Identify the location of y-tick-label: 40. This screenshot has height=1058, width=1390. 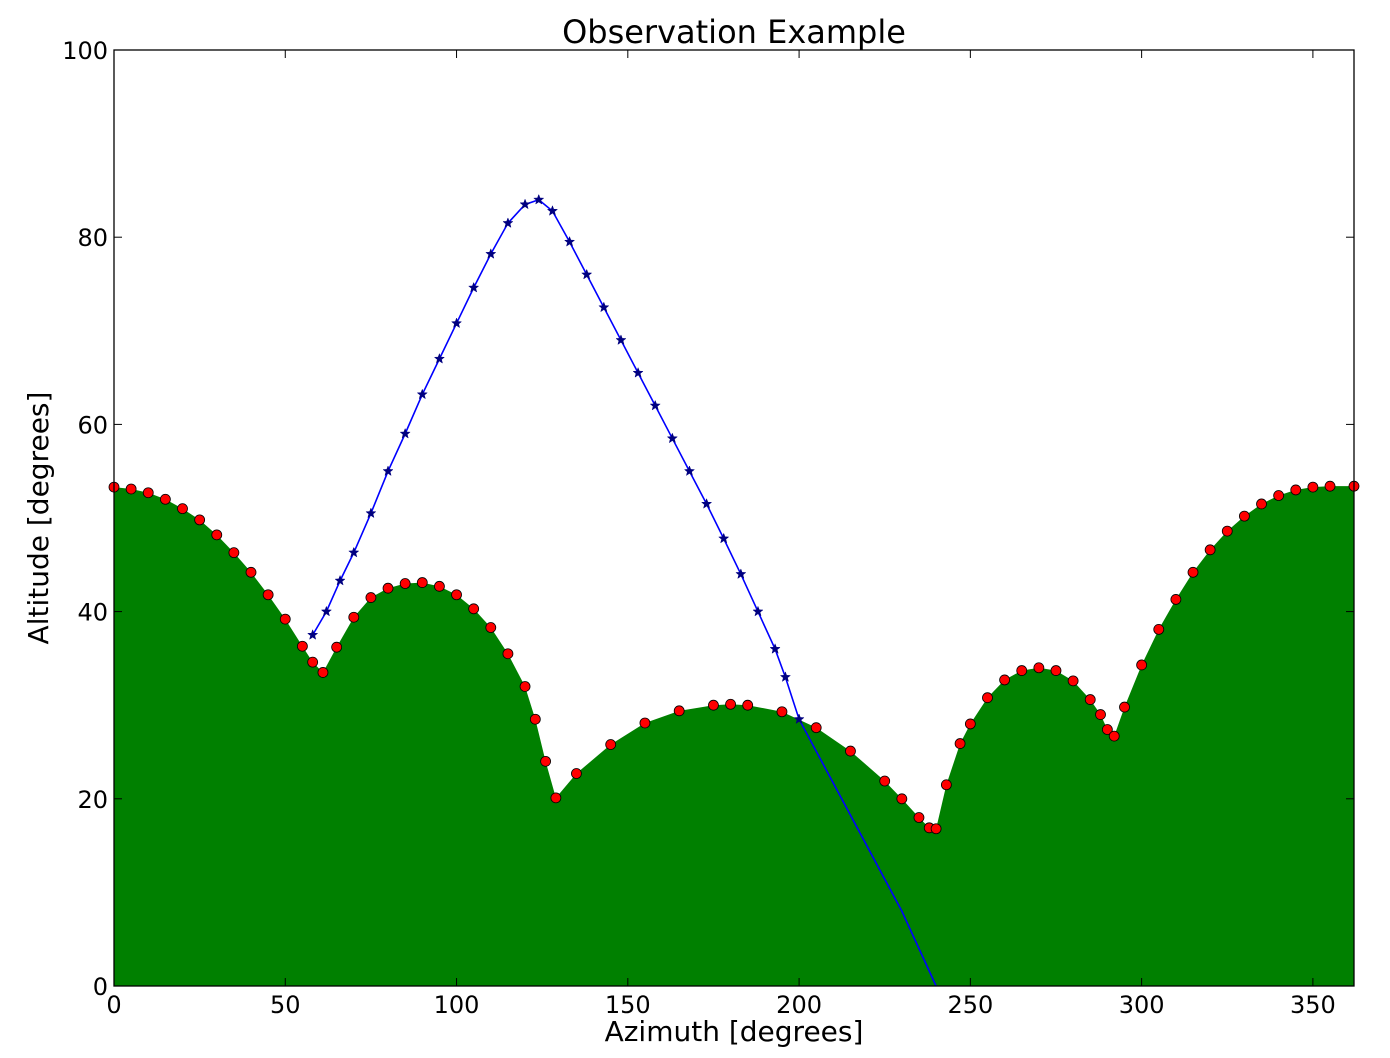
(92, 613).